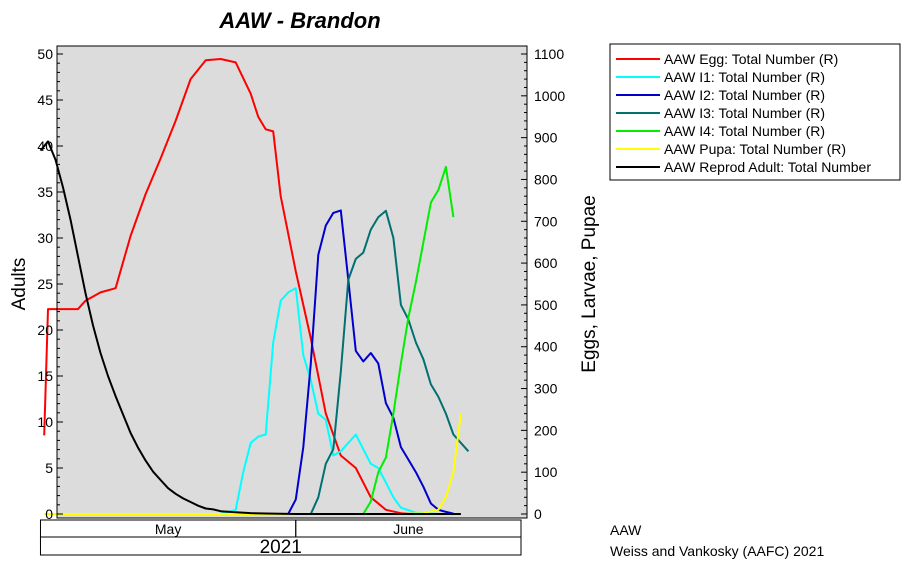  Describe the element at coordinates (744, 131) in the screenshot. I see `legend-entry: AAW I4: Total Number (R)` at that location.